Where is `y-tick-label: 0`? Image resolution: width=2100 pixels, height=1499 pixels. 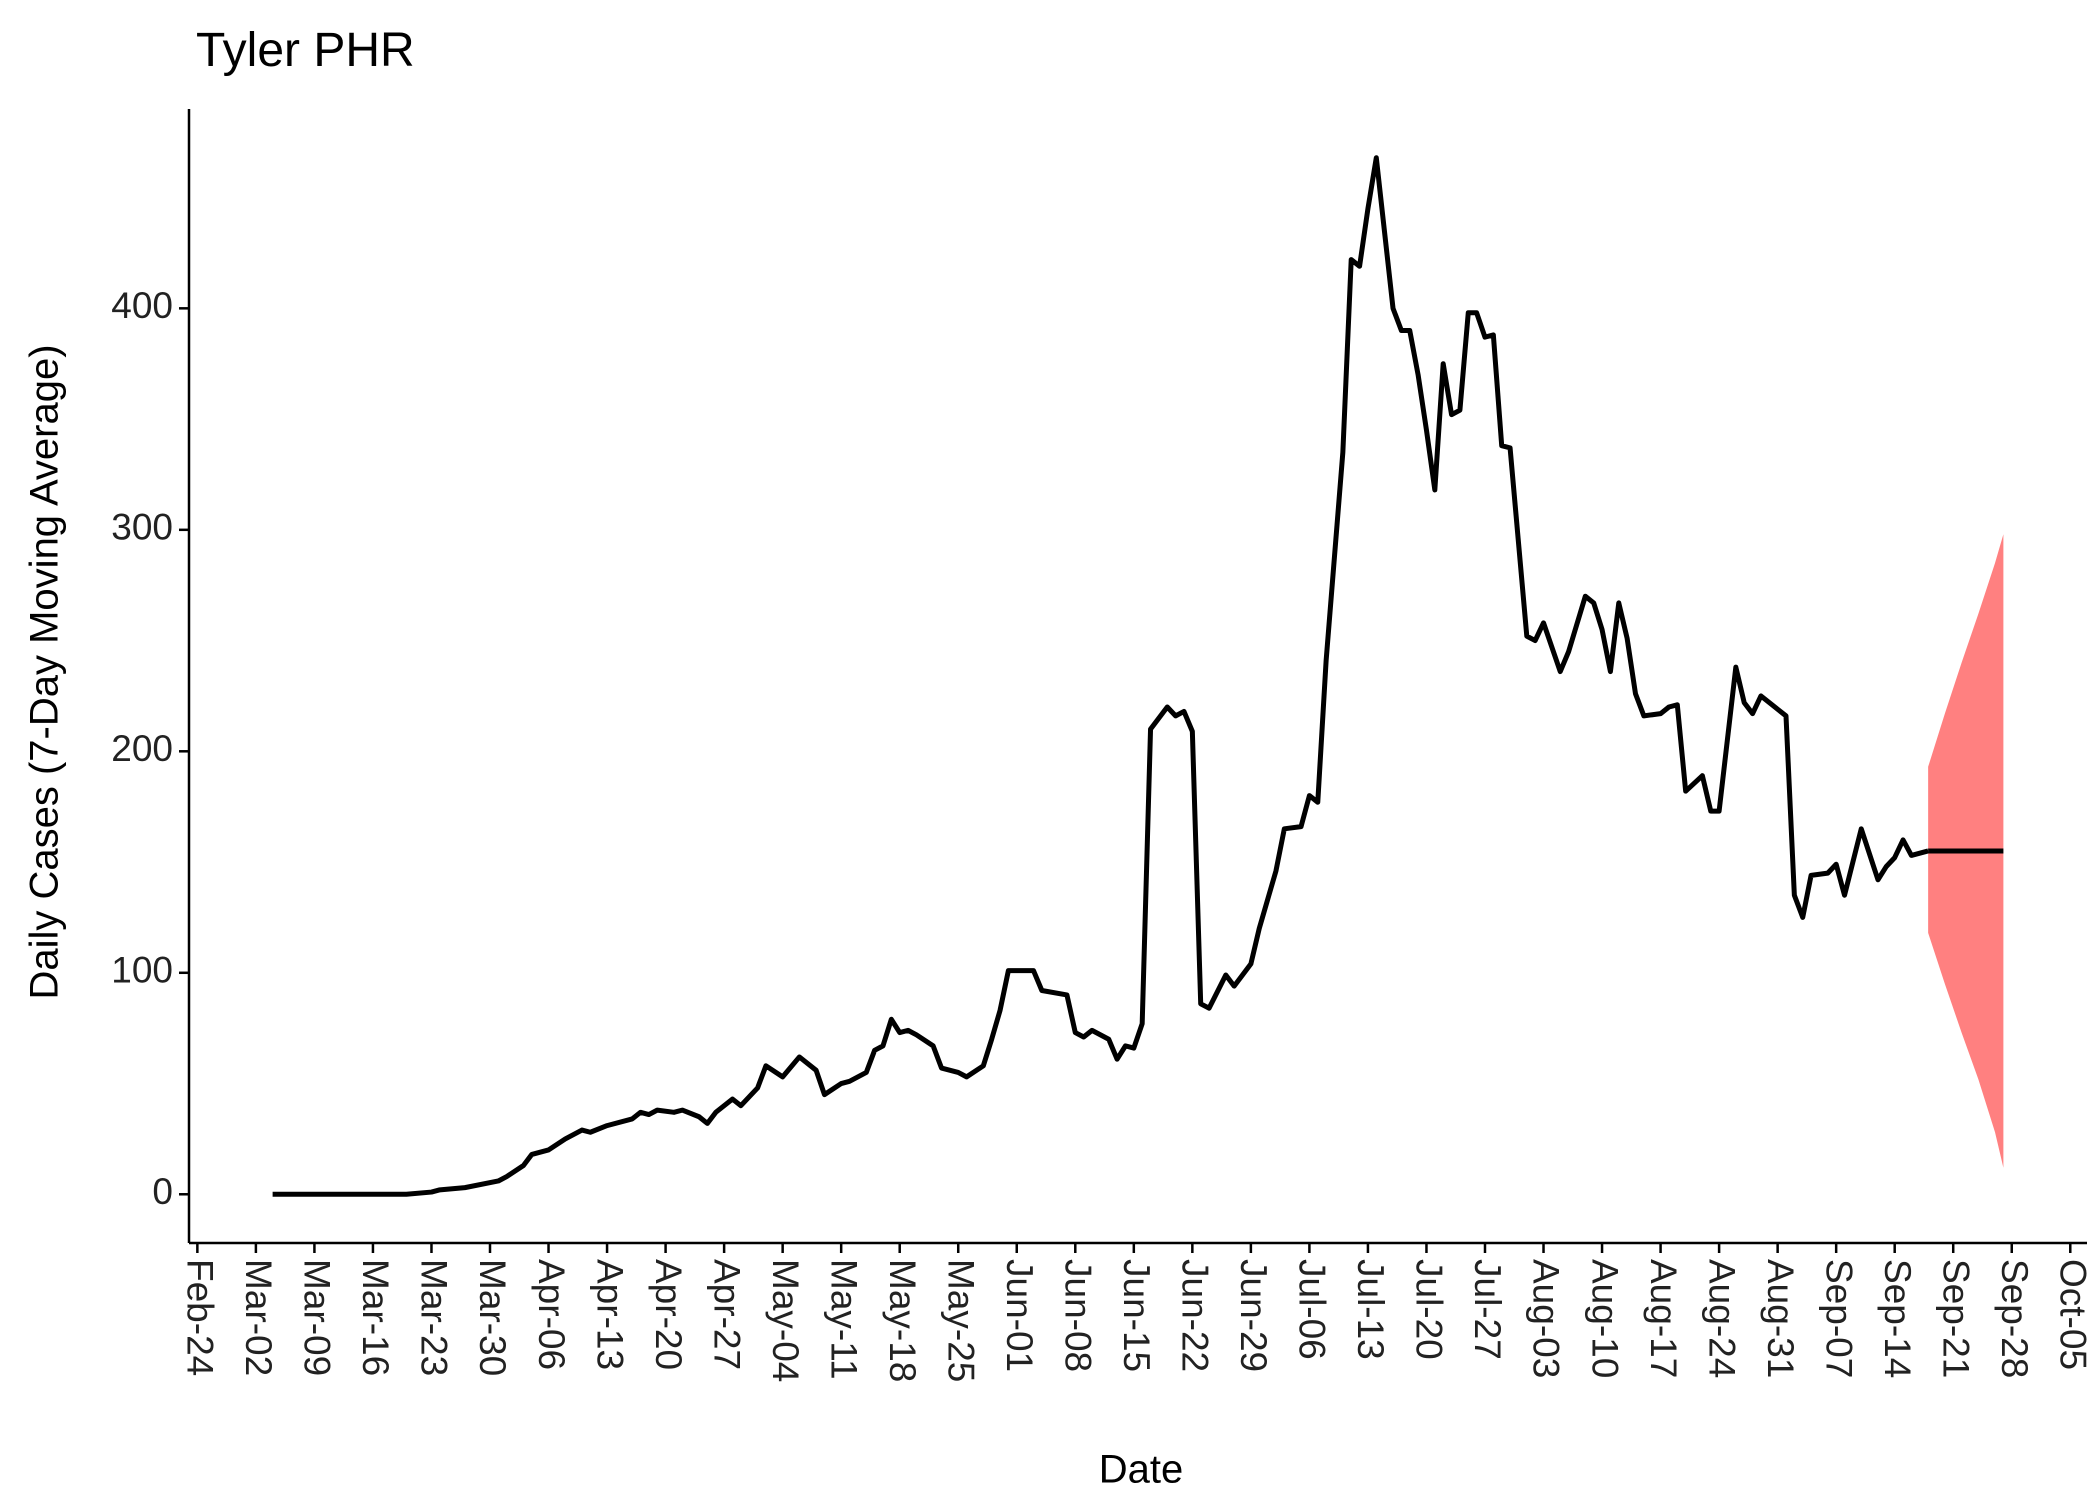
y-tick-label: 0 is located at coordinates (162, 1191).